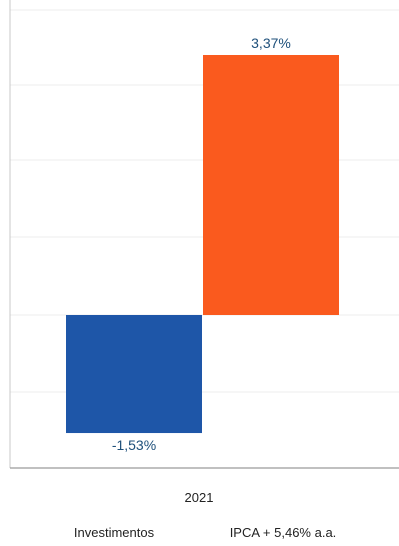 Image resolution: width=399 pixels, height=546 pixels. Describe the element at coordinates (205, 532) in the screenshot. I see `legend: Investimentos IPCA + 5,46% a.a.` at that location.